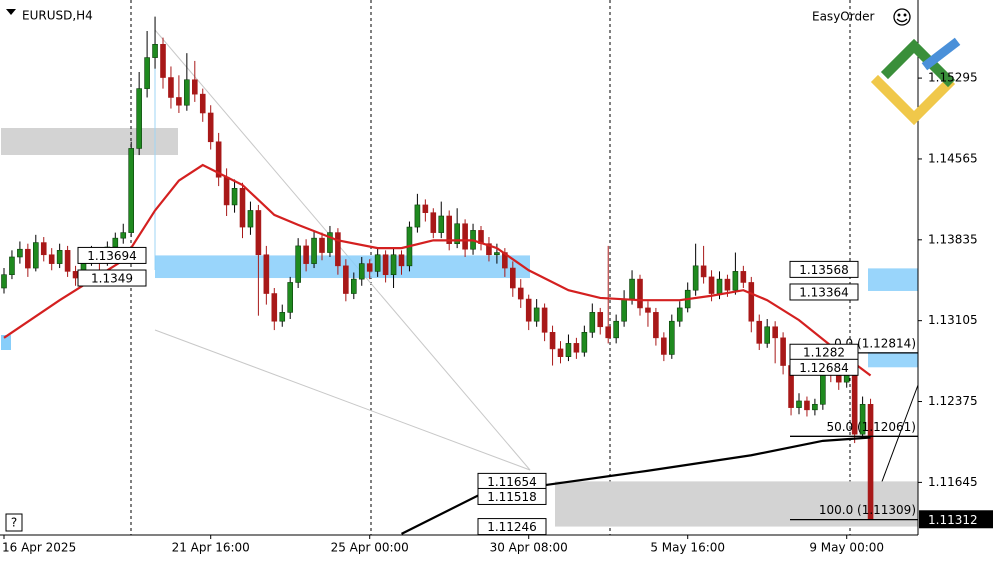 This screenshot has width=1000, height=562. Describe the element at coordinates (843, 17) in the screenshot. I see `tool-label: EasyOrder` at that location.